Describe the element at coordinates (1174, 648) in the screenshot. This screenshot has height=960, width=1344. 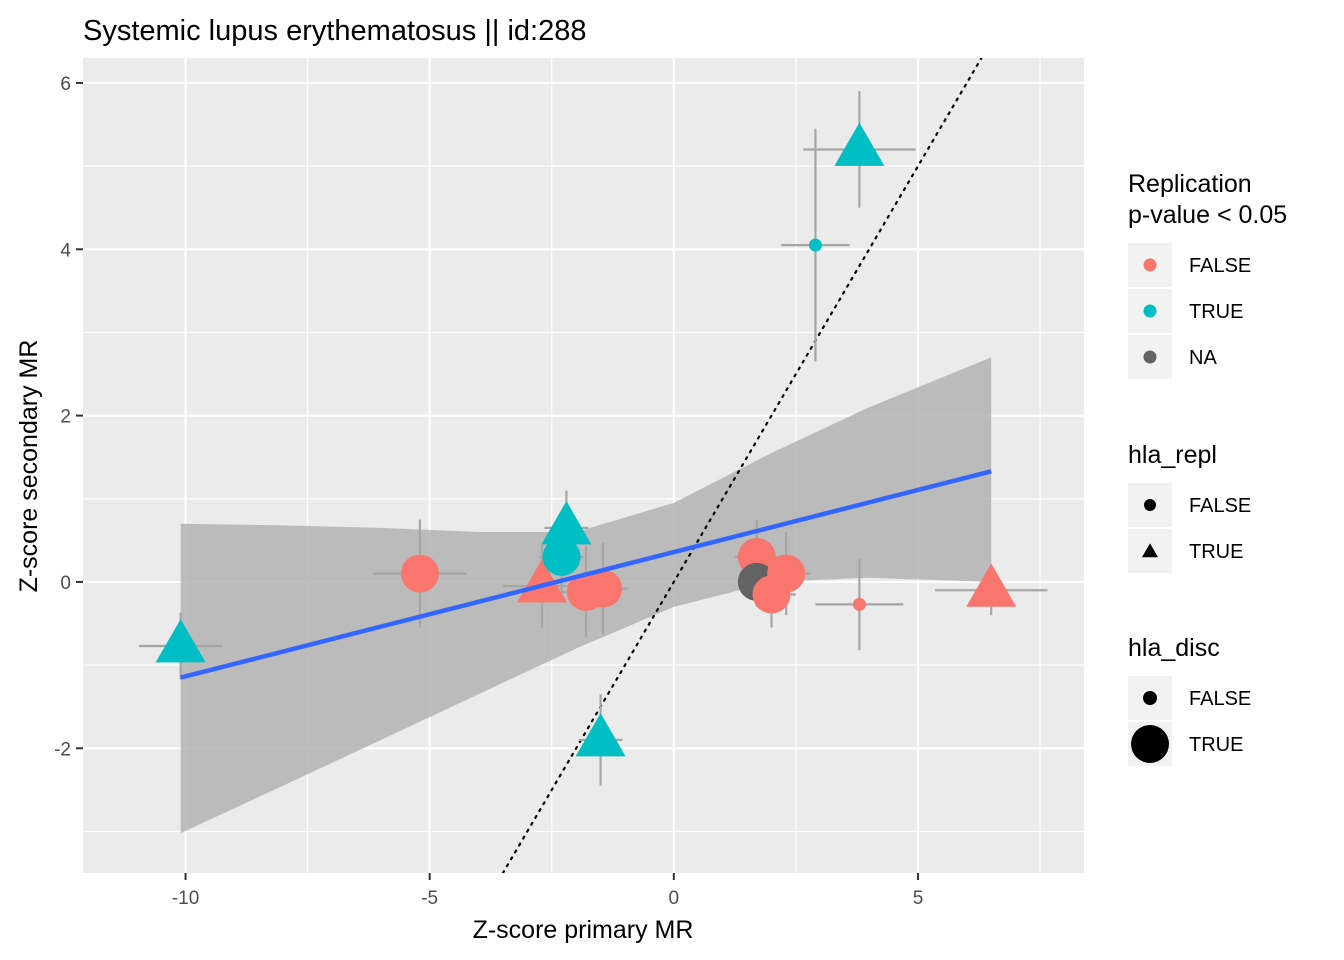
I see `legend-title: hla_disc` at that location.